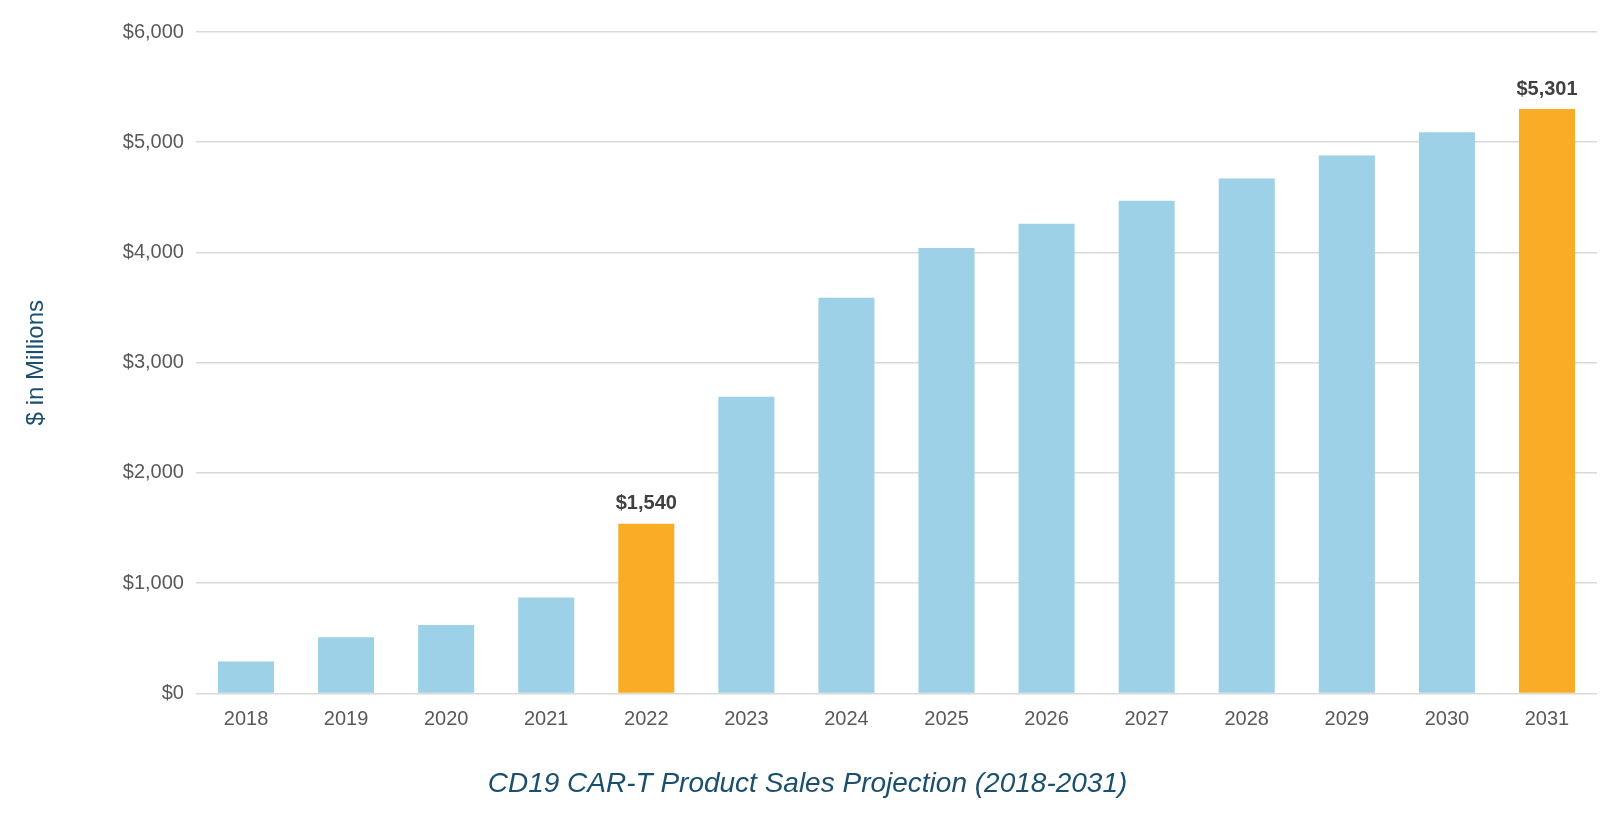  I want to click on y-tick-label: $3,000, so click(153, 361).